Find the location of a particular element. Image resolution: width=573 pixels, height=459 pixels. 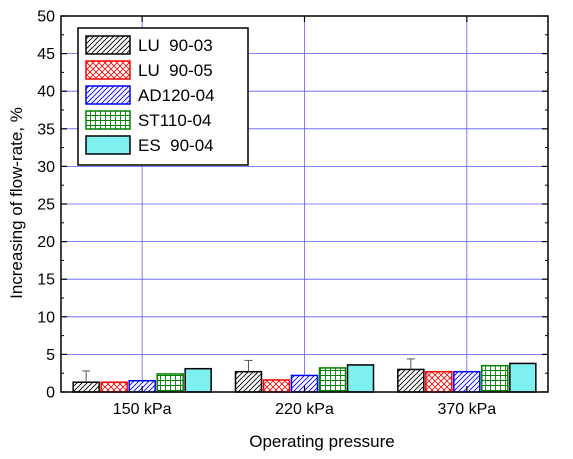

x-tick-label: 220 kPa is located at coordinates (304, 409).